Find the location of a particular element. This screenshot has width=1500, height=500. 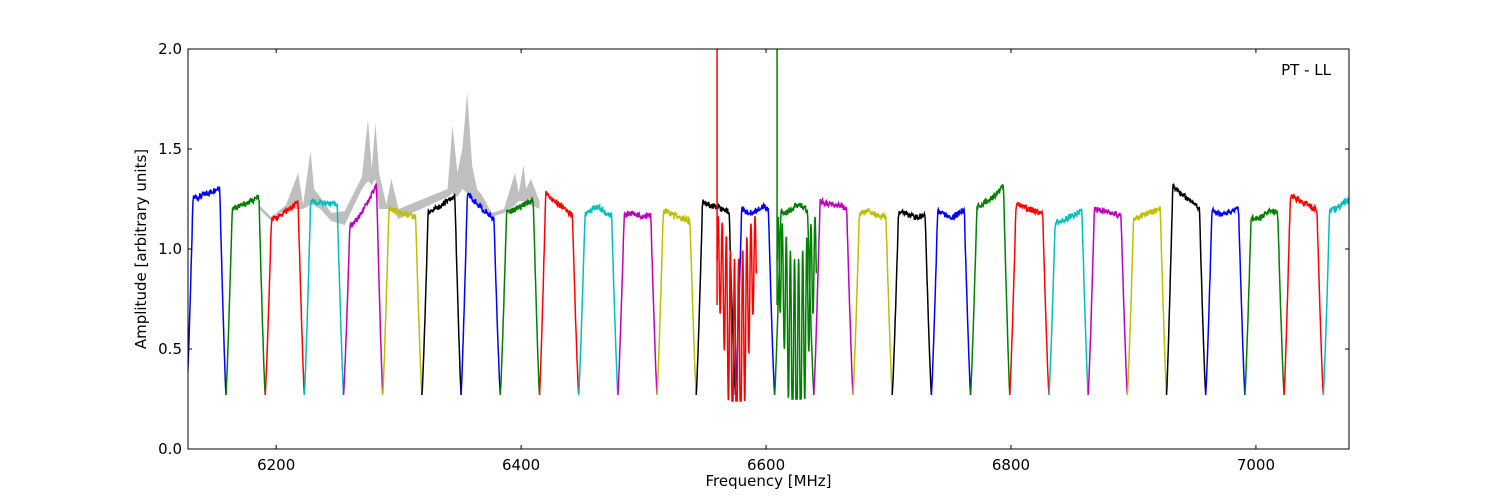

y-tick-label: 0.0 is located at coordinates (170, 449).